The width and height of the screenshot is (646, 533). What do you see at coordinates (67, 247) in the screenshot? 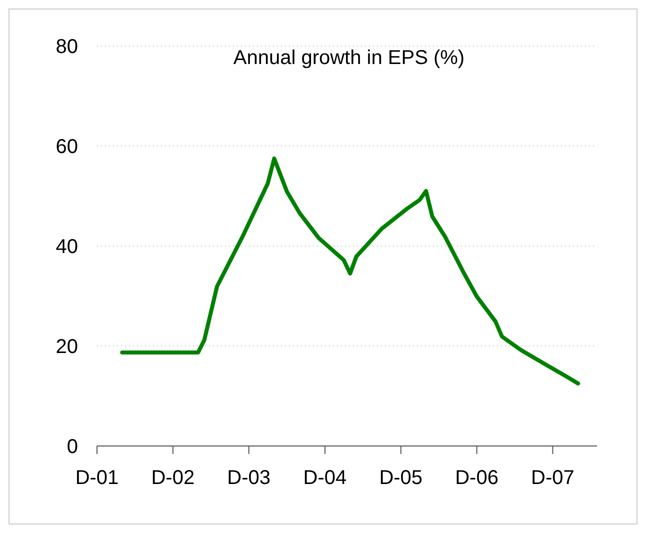
I see `y-tick-label: 40` at bounding box center [67, 247].